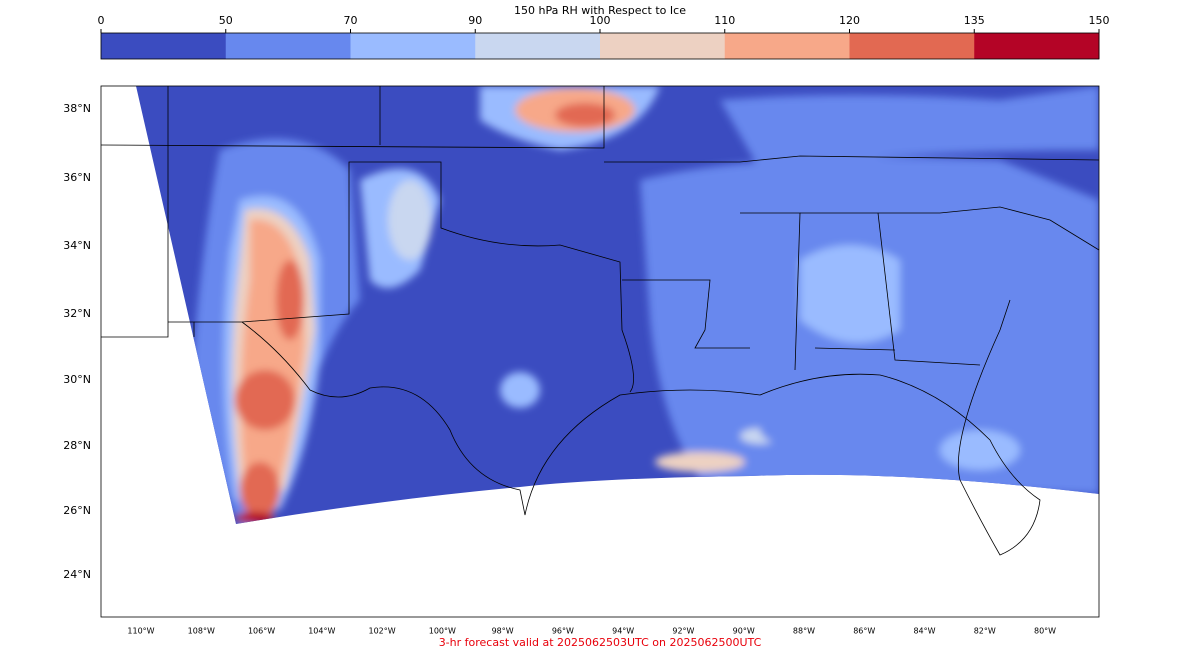 This screenshot has width=1200, height=654. I want to click on colorbar-tick-label: 150, so click(1099, 20).